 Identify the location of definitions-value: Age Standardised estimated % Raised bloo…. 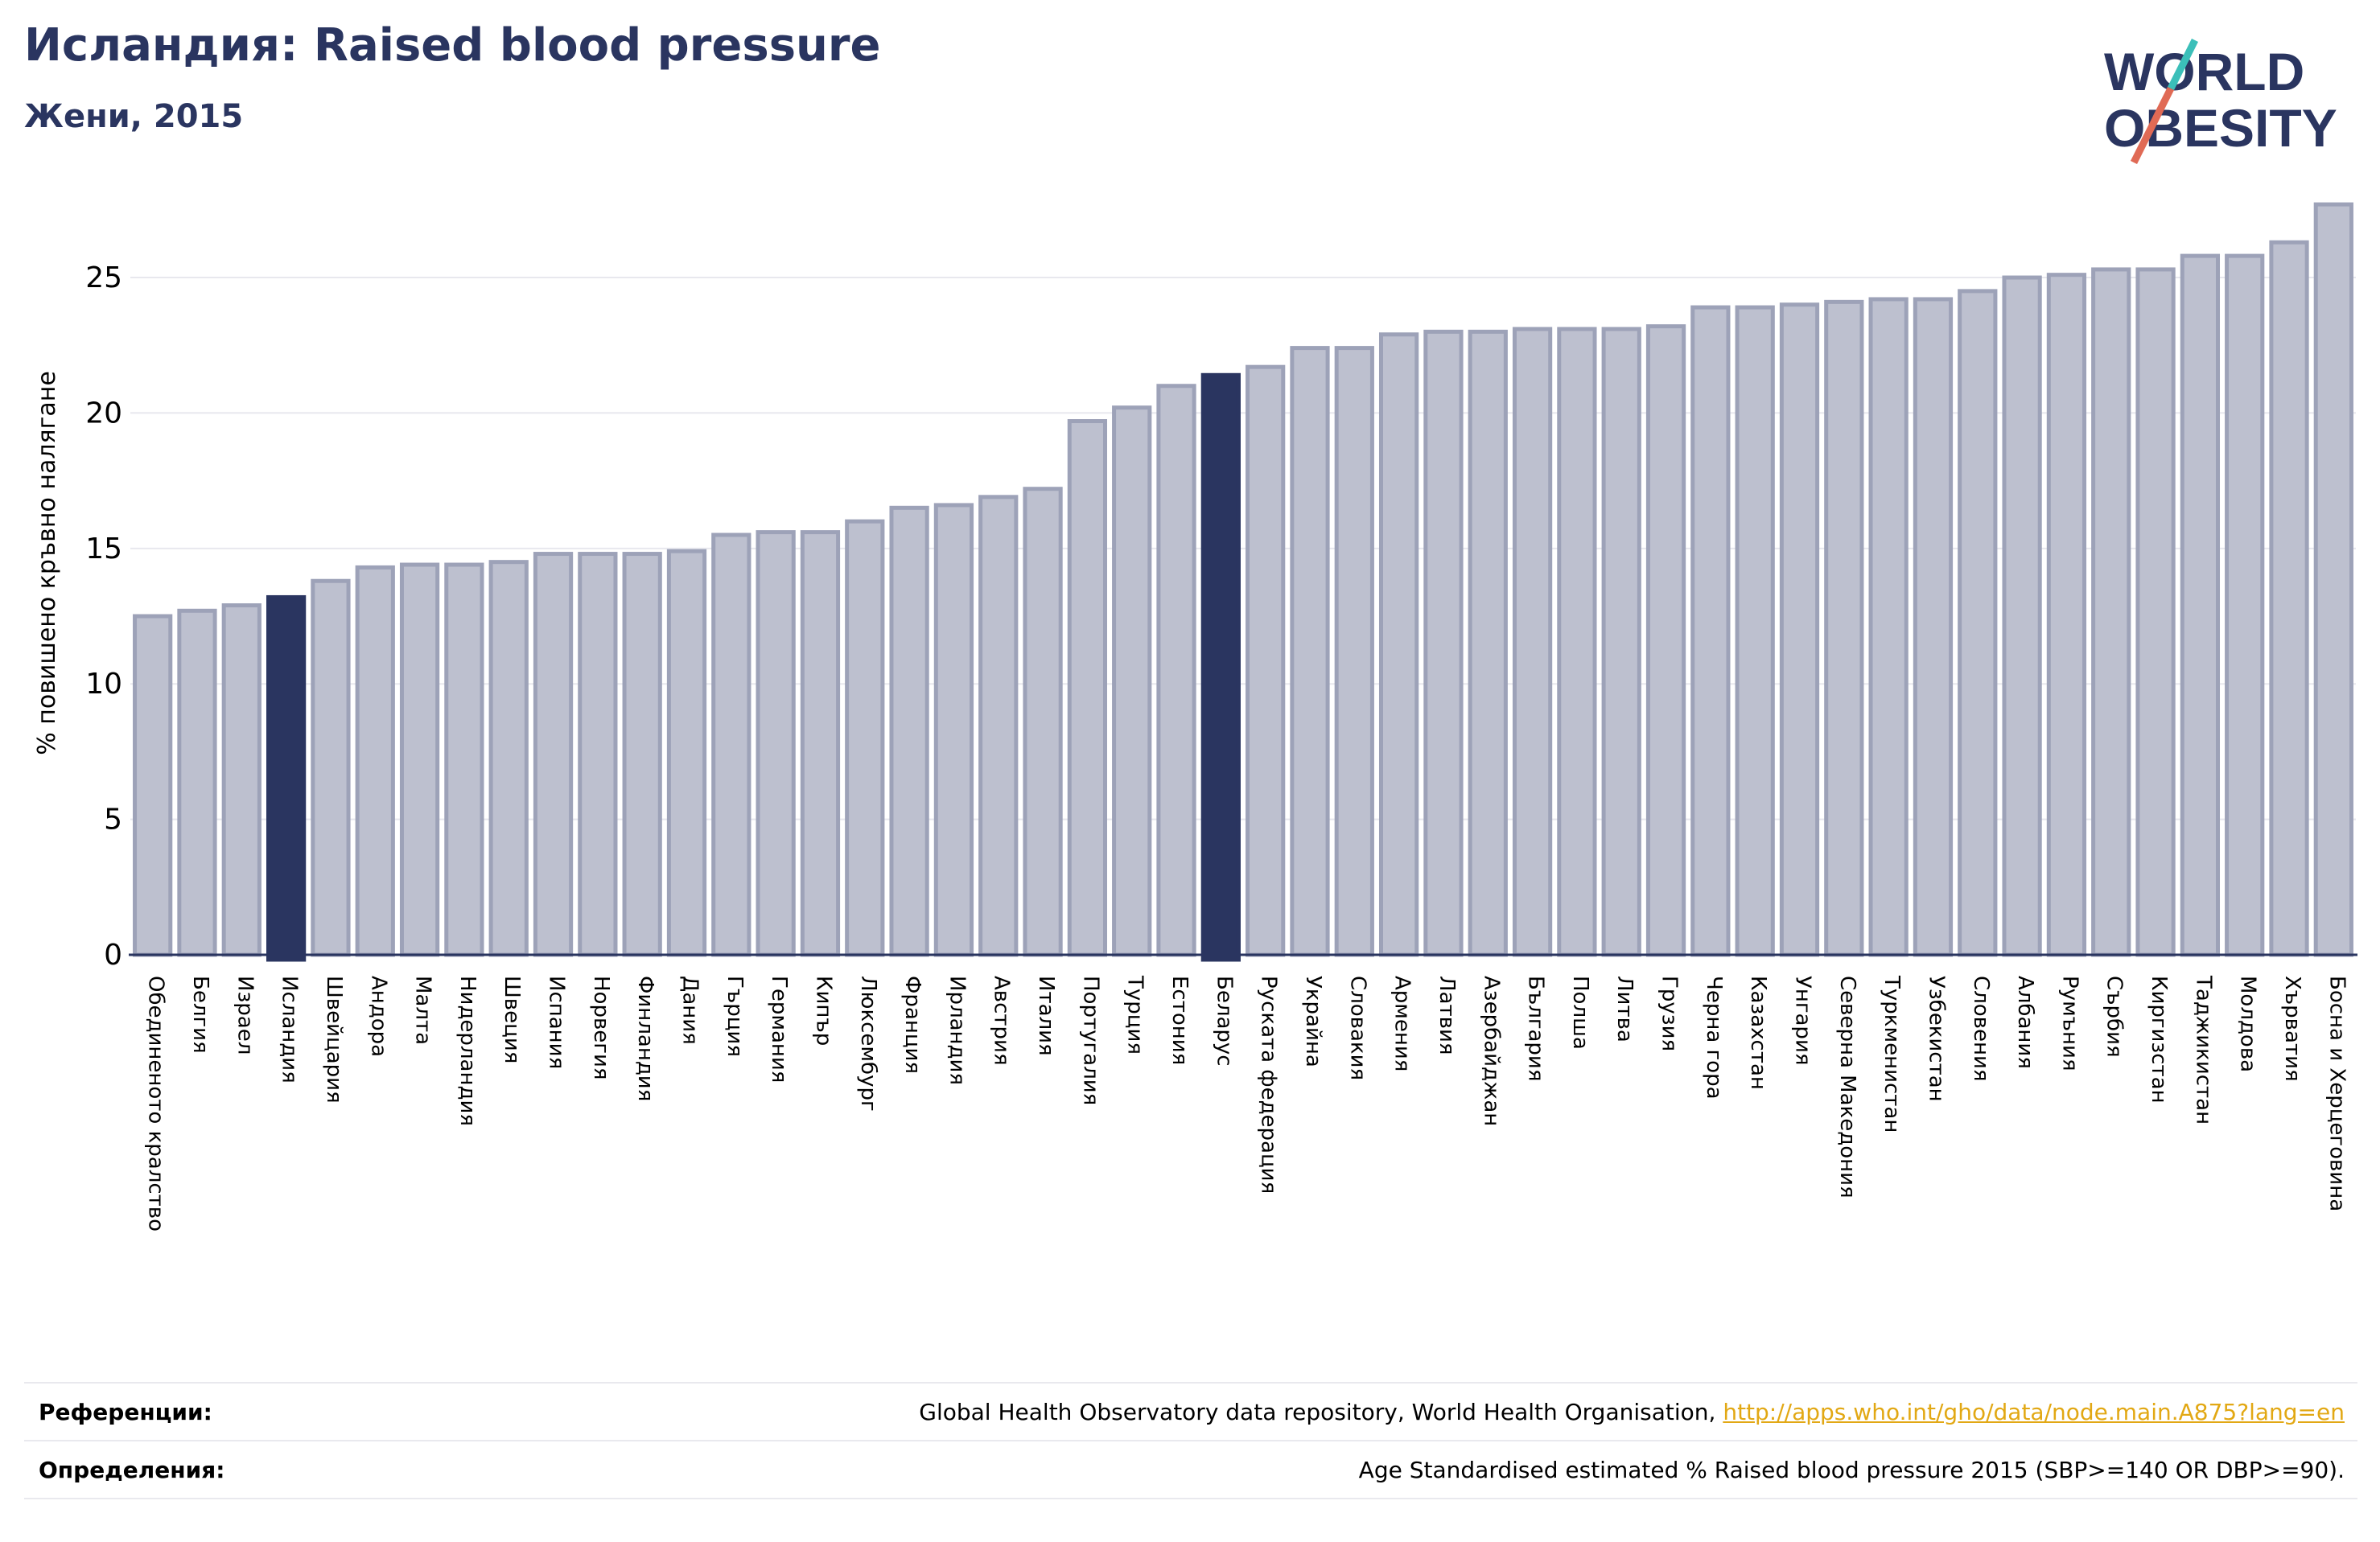
(1851, 1469).